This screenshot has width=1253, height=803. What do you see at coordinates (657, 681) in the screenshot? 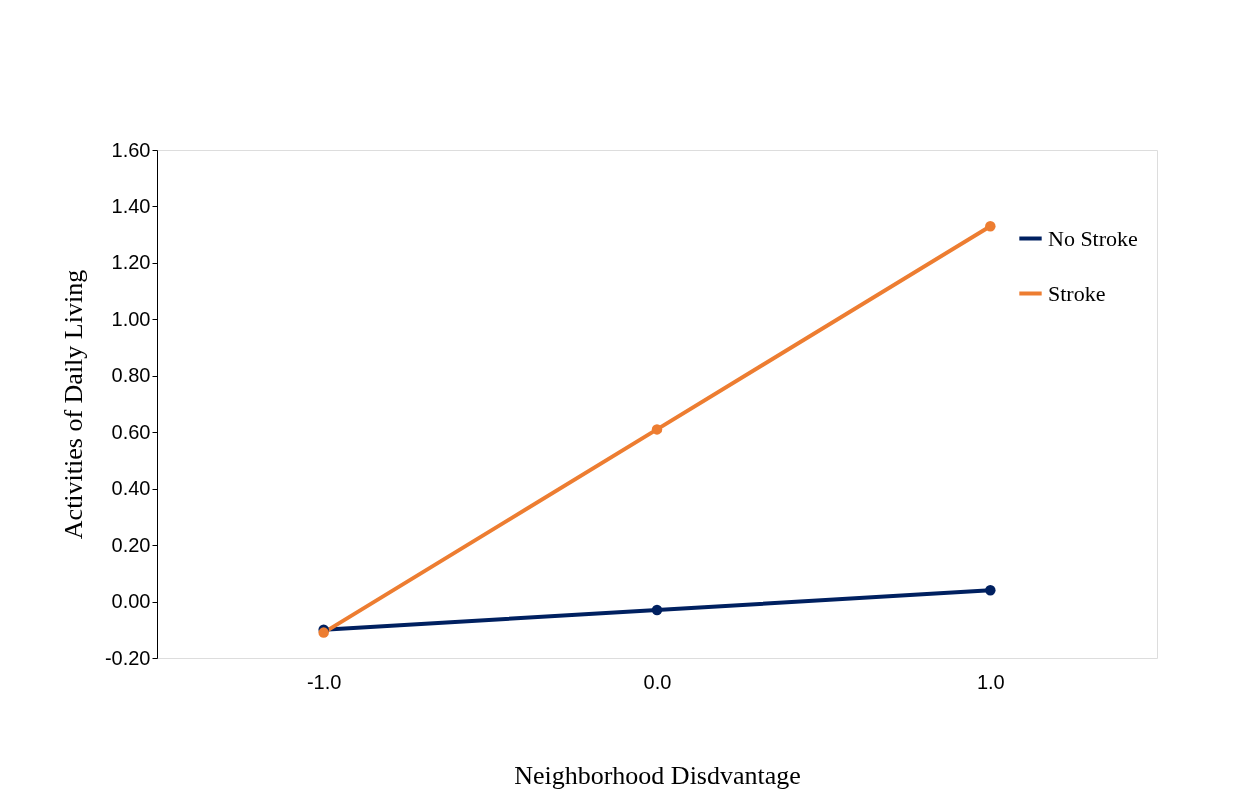
I see `x-tick-label: 0.0` at bounding box center [657, 681].